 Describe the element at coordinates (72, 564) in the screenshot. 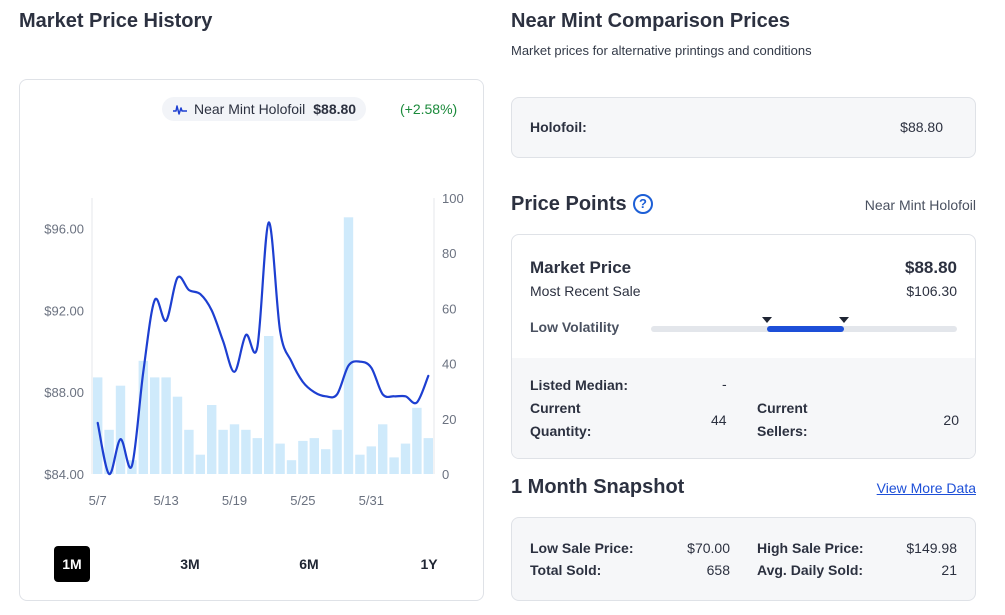

I see `range-1m-button: 1M` at that location.